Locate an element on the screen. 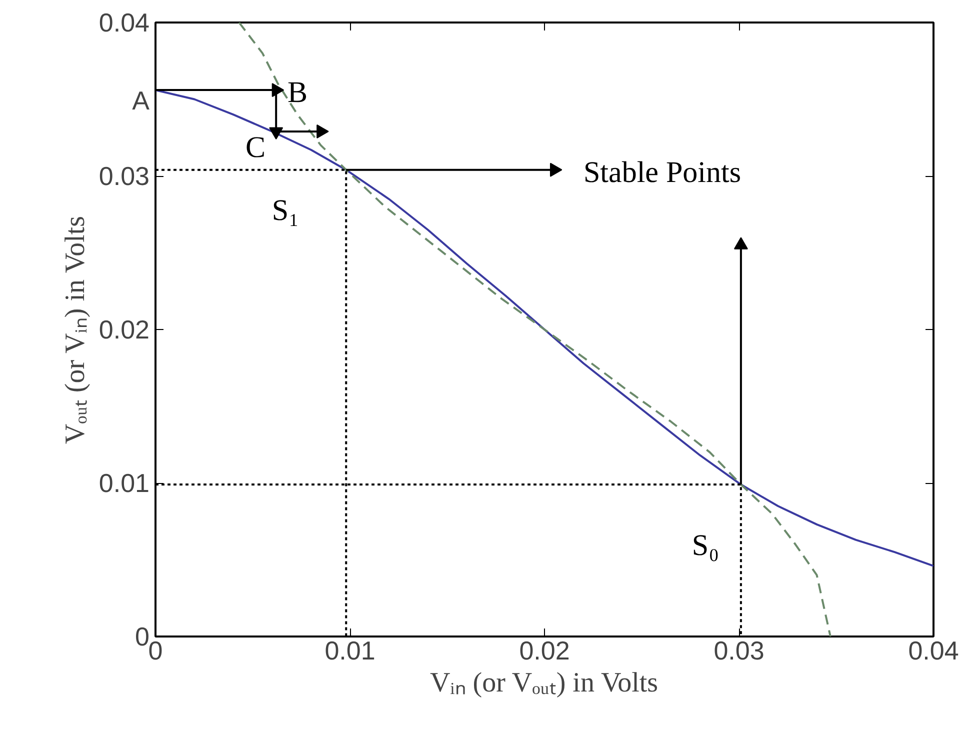 The height and width of the screenshot is (744, 973). x-tick-label: 0.03 is located at coordinates (739, 651).